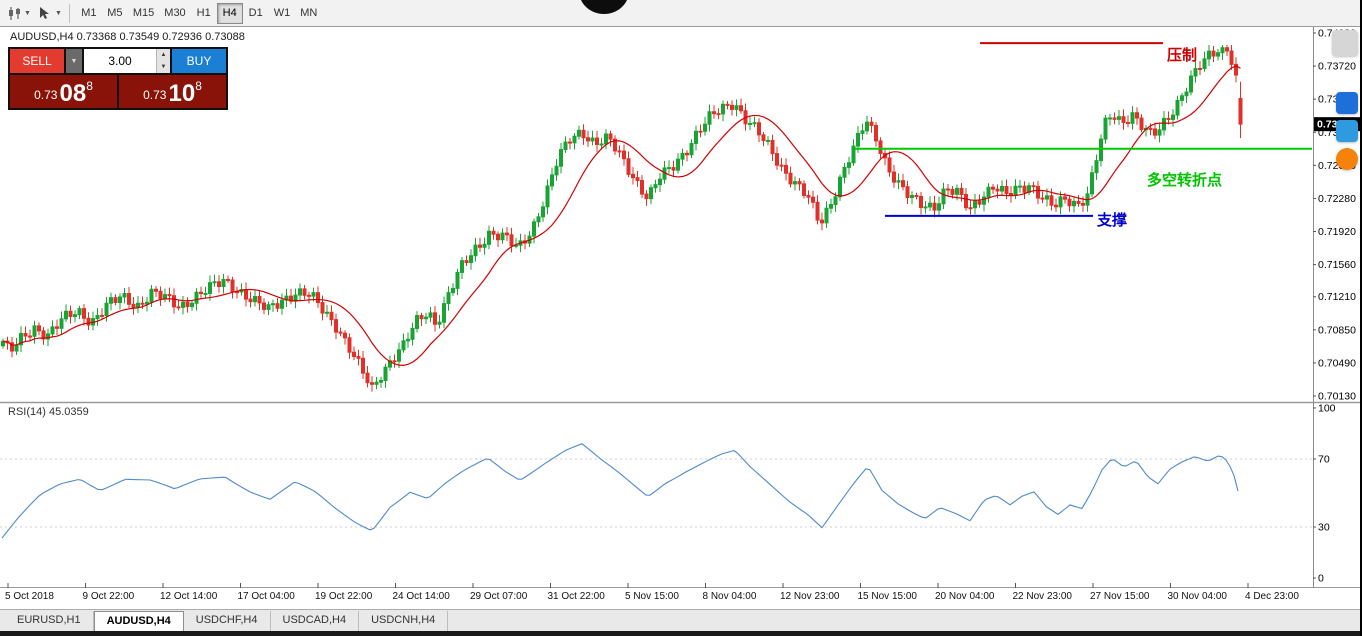 Image resolution: width=1362 pixels, height=636 pixels. I want to click on time-axis-label: 17 Oct 04:00, so click(266, 596).